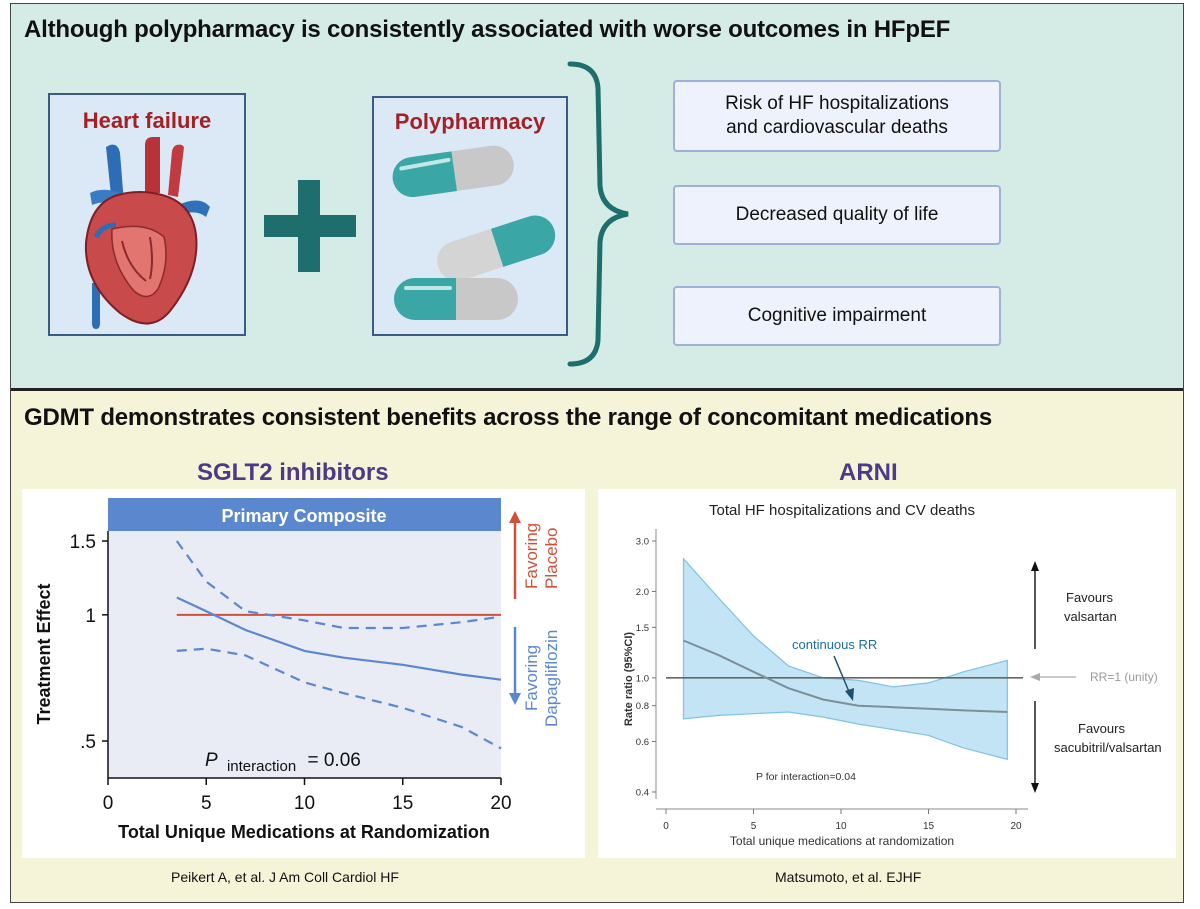  I want to click on polypharmacy-title: Polypharmacy, so click(470, 121).